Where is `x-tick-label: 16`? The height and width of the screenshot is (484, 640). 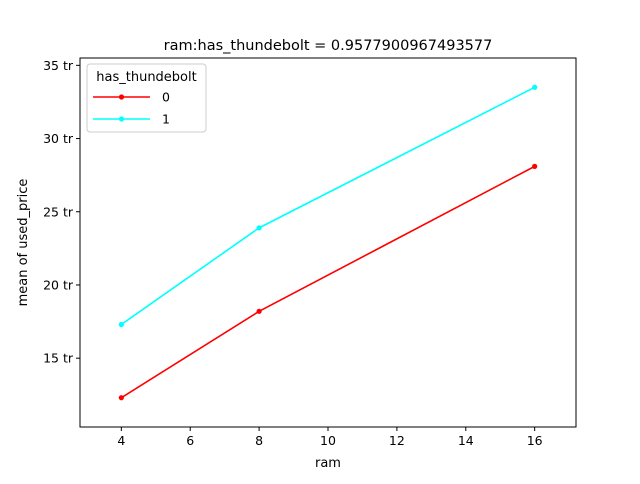
x-tick-label: 16 is located at coordinates (535, 440).